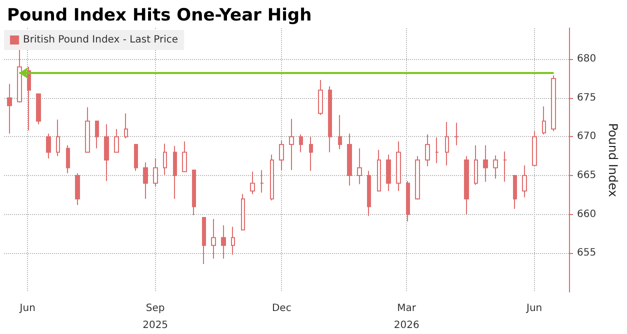 The width and height of the screenshot is (627, 334). Describe the element at coordinates (100, 40) in the screenshot. I see `legend-label: British Pound Index - Last Price` at that location.